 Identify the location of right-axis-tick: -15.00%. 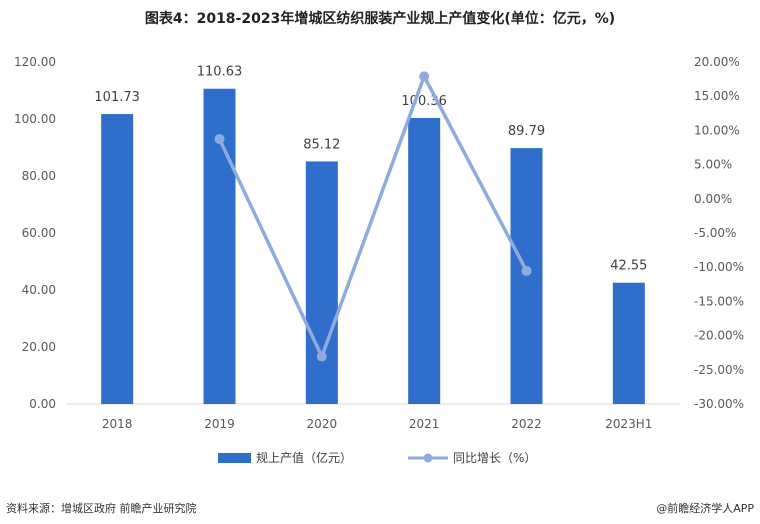
(719, 301).